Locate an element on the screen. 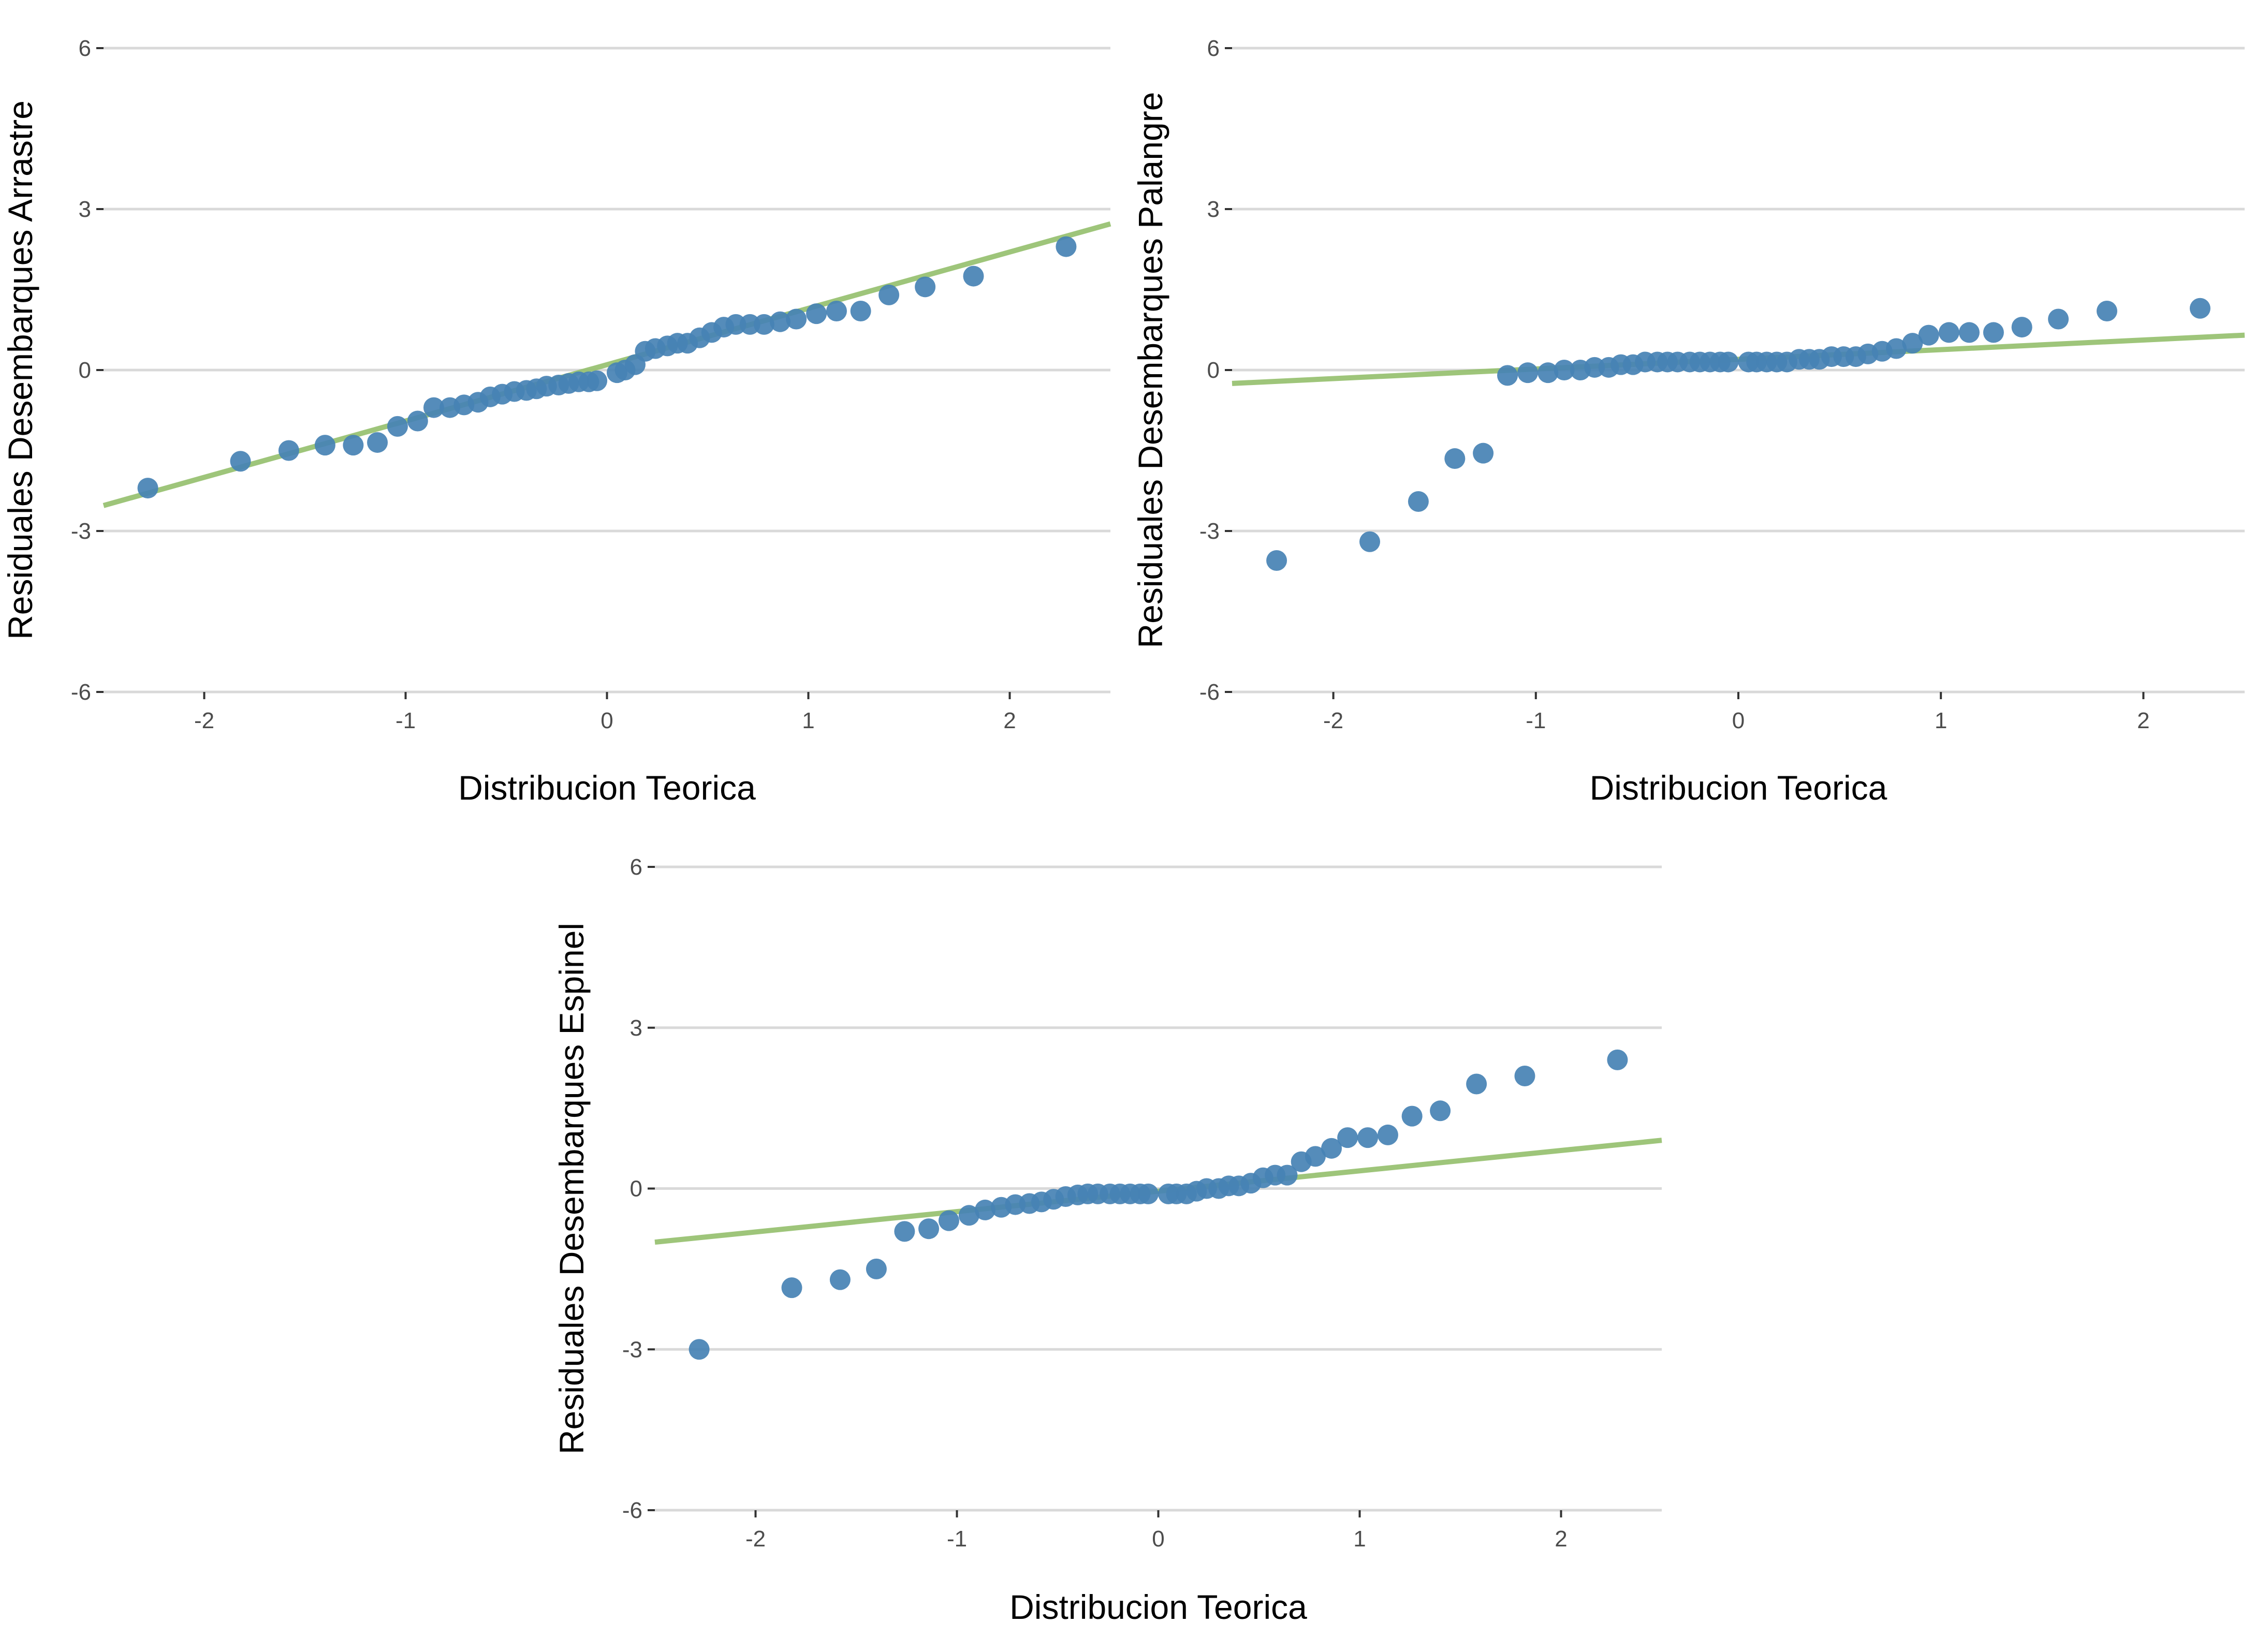 The height and width of the screenshot is (1652, 2255). y-axis-title: Residuales Desembarques Espinel is located at coordinates (571, 1188).